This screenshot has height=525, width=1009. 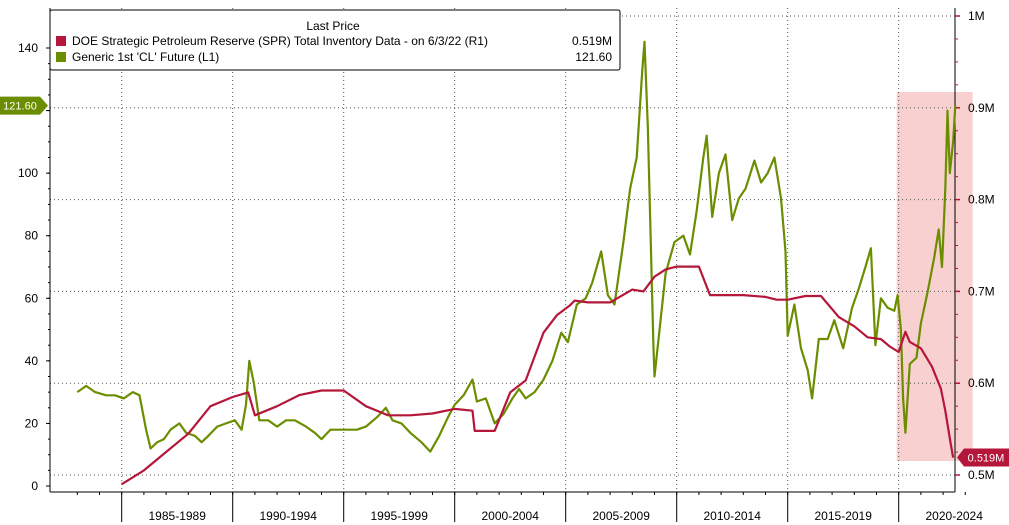 I want to click on right-tick-label: 0.6M, so click(x=981, y=383).